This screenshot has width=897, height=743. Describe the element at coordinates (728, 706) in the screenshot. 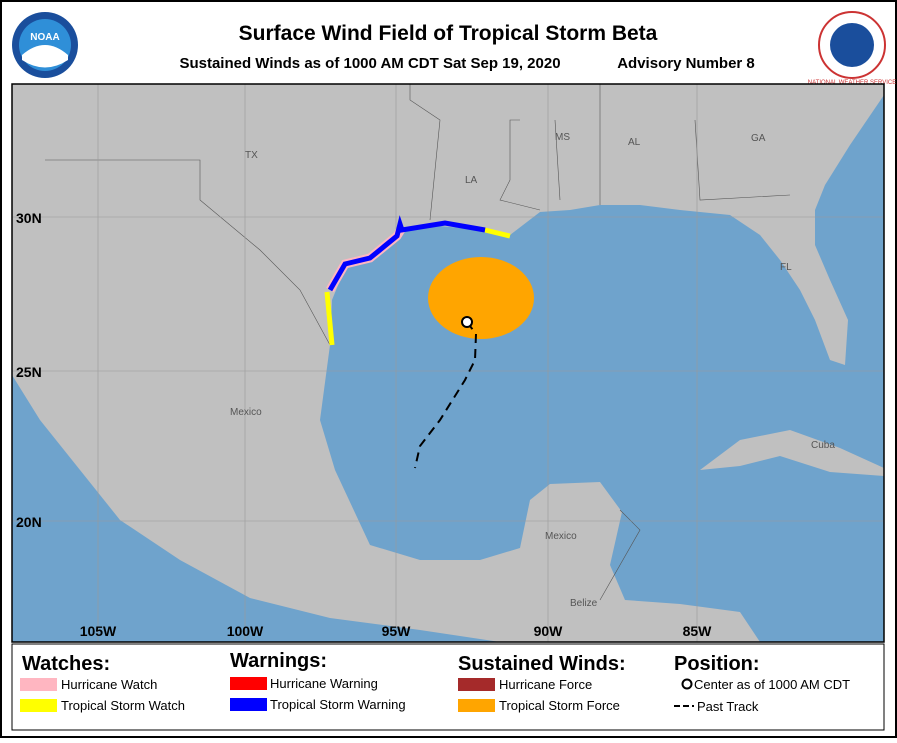

I see `legend-item: Past Track` at that location.